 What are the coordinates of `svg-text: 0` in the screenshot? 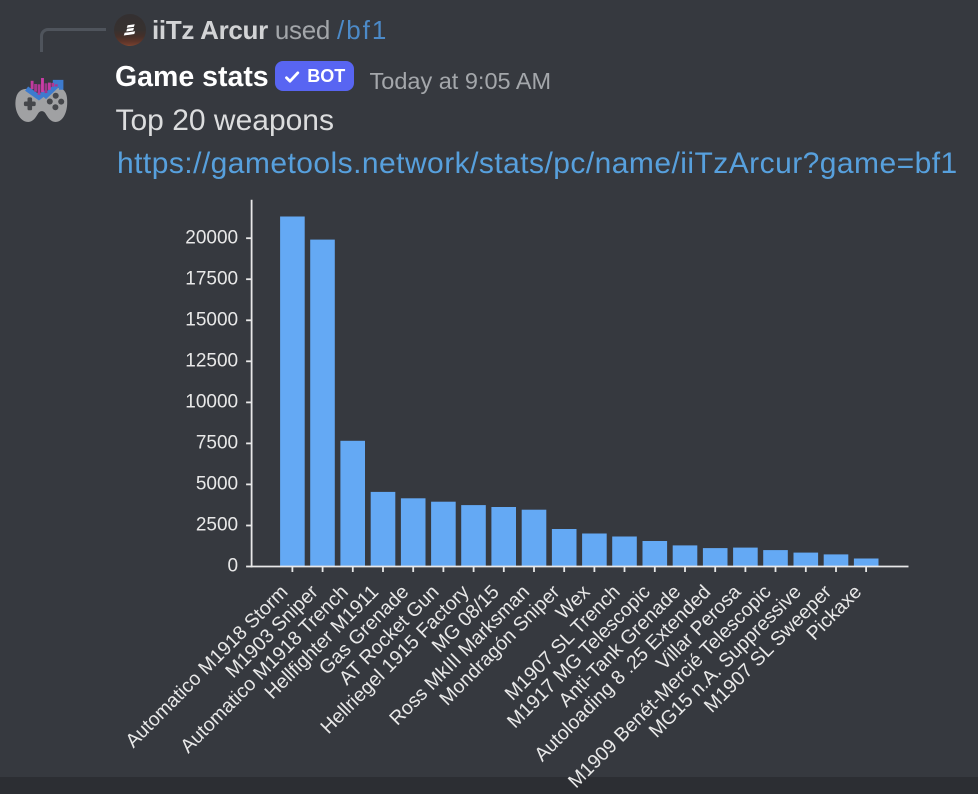 It's located at (233, 566).